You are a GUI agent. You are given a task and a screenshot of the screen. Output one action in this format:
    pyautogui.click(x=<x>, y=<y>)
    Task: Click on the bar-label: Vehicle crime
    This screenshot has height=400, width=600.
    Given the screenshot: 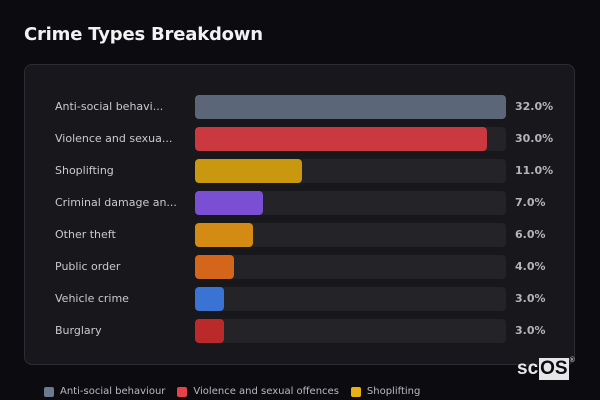 What is the action you would take?
    pyautogui.click(x=92, y=298)
    